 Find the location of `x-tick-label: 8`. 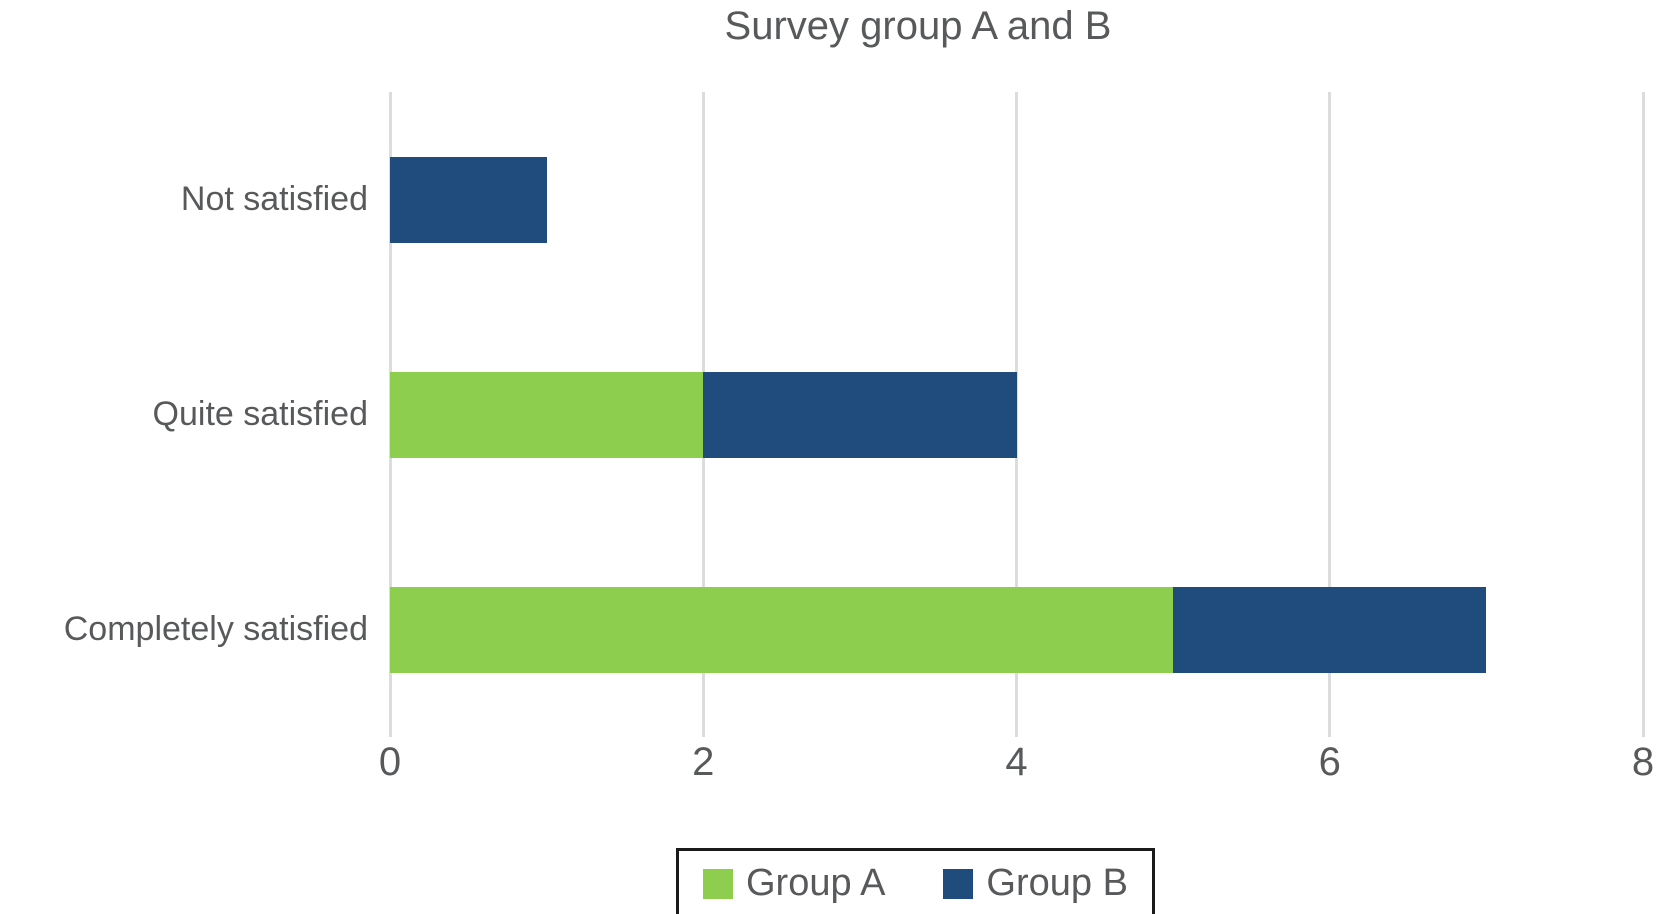

x-tick-label: 8 is located at coordinates (1643, 762).